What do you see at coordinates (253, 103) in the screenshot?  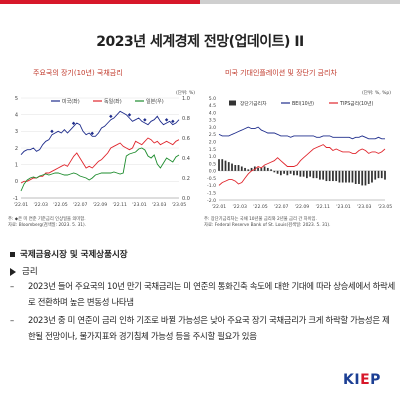 I see `legend-label: 장단기금리차` at bounding box center [253, 103].